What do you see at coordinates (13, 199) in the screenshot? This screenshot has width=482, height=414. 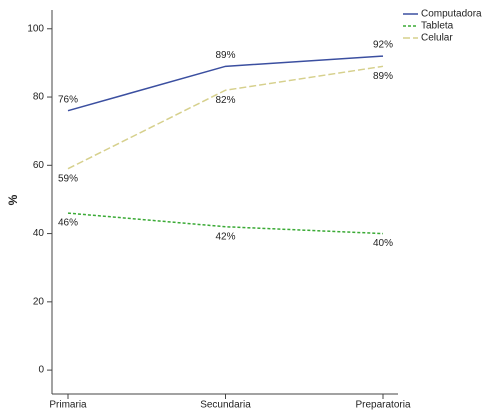 I see `y-axis-label: %` at bounding box center [13, 199].